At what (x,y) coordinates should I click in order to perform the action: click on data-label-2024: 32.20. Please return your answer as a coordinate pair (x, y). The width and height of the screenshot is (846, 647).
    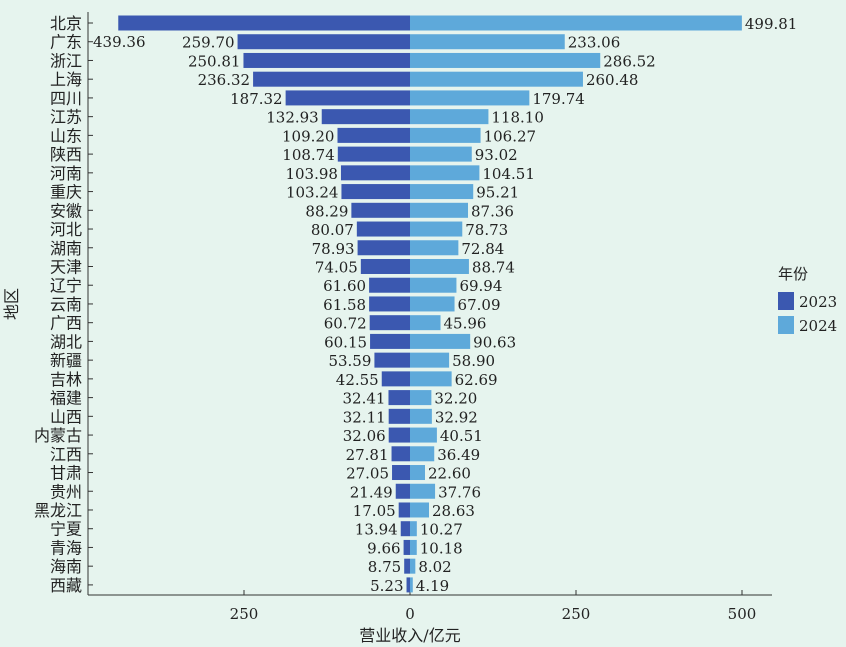
    Looking at the image, I should click on (455, 399).